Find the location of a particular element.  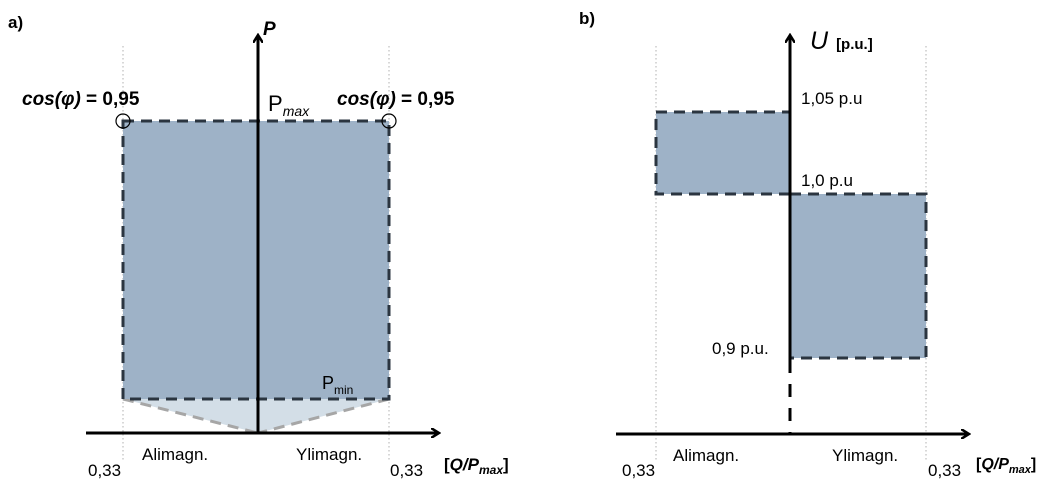

overexcited-label-b: Ylimagn. is located at coordinates (865, 455).